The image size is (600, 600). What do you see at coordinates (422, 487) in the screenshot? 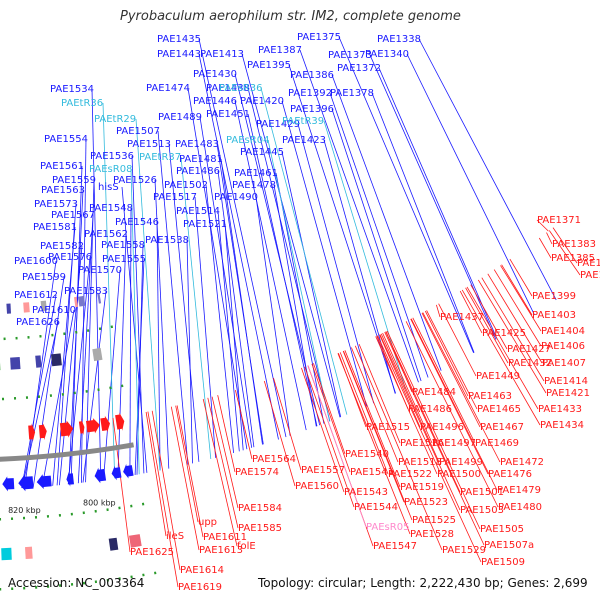
I see `gene-label-reverse: PAE1519` at bounding box center [422, 487].